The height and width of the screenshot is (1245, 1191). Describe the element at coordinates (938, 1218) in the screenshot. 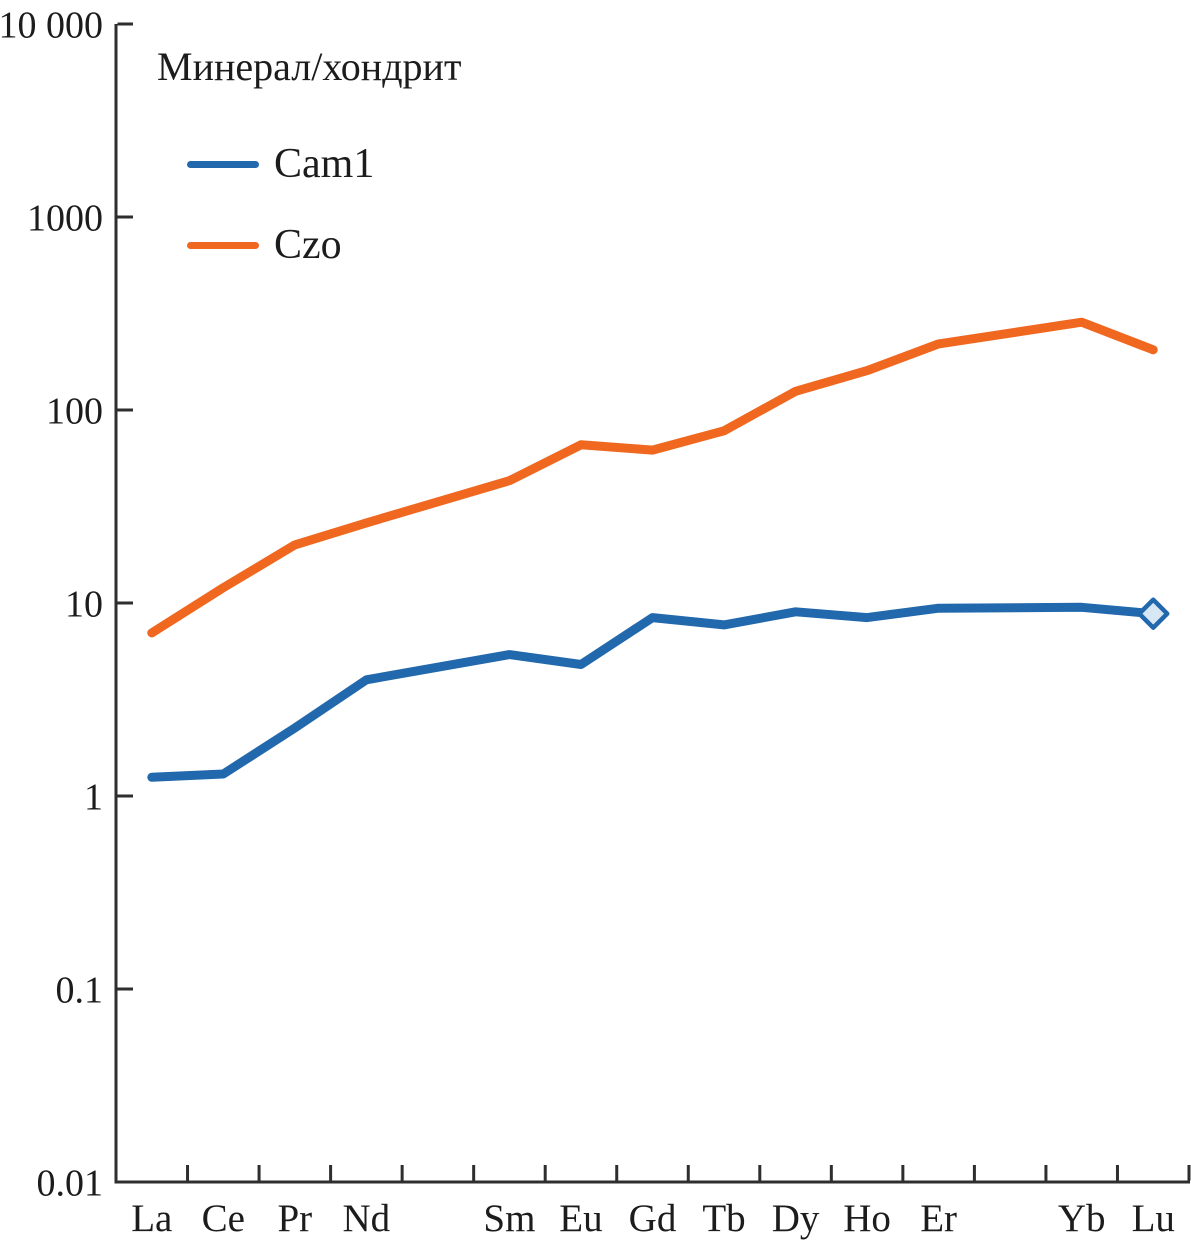

I see `x-axis-tick-label: Er` at that location.